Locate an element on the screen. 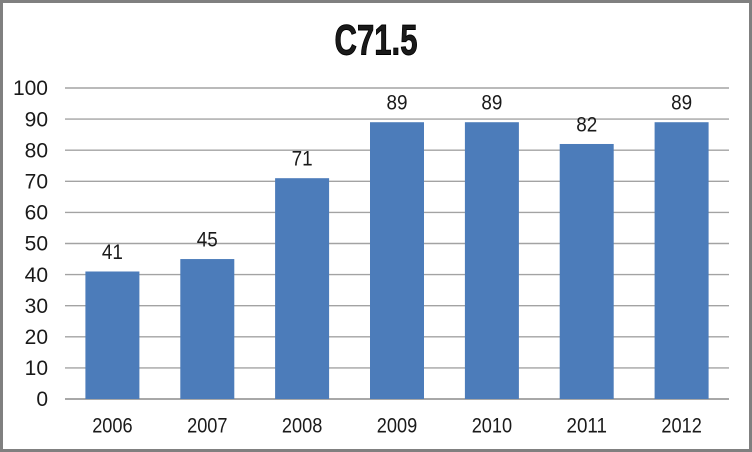 The image size is (752, 452). svg-text: 45 is located at coordinates (207, 240).